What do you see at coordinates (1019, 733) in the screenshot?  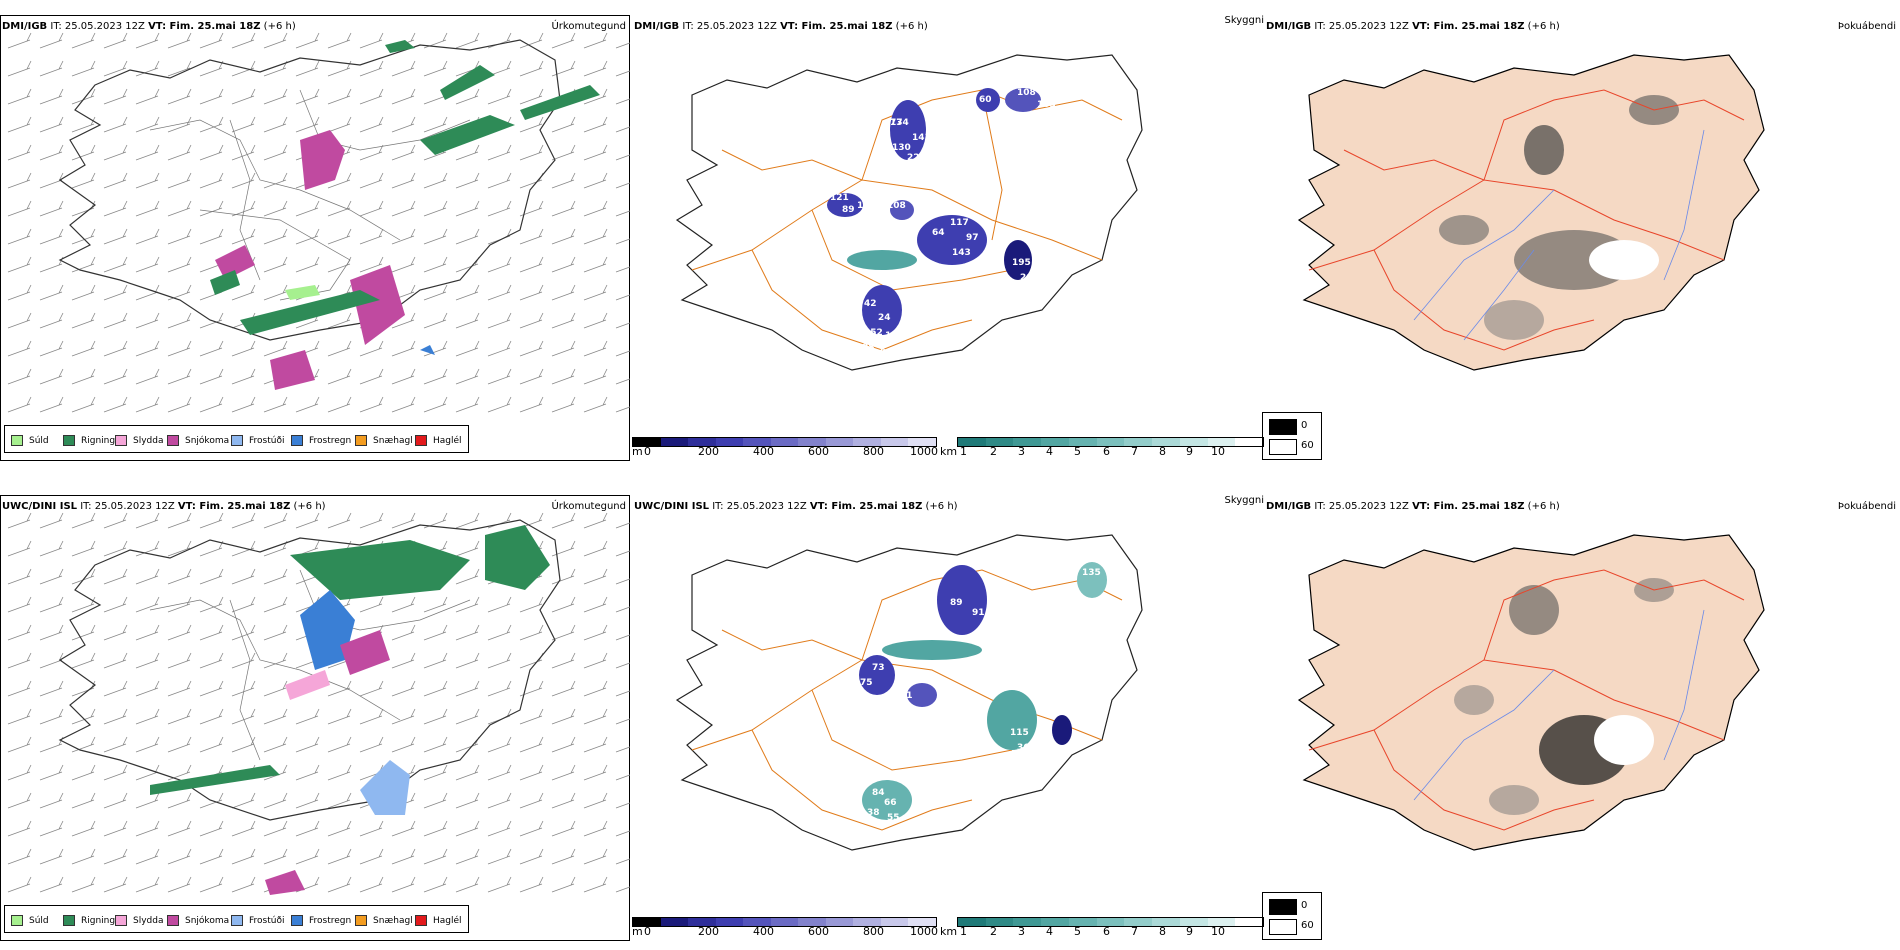 I see `cloud-base-value: 115` at bounding box center [1019, 733].